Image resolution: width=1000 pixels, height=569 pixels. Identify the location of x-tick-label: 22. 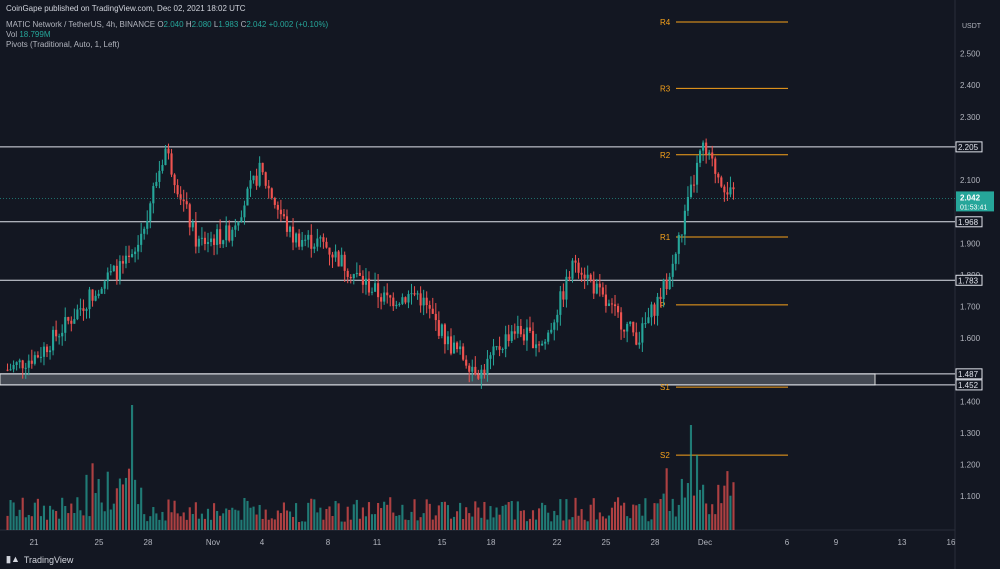
(557, 542).